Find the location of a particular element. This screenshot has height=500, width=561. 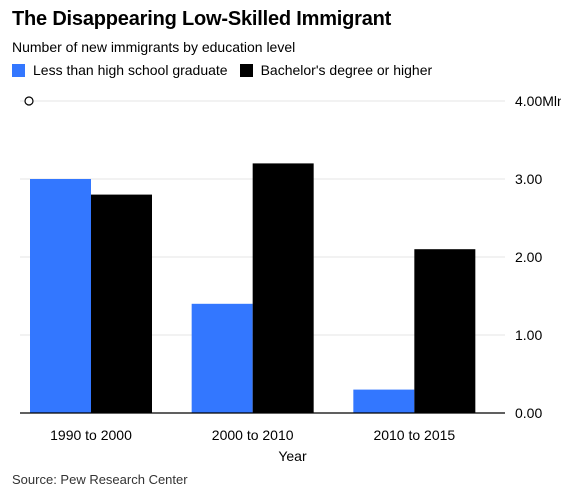

legend-label-bachelors: Bachelor's degree or higher is located at coordinates (346, 70).